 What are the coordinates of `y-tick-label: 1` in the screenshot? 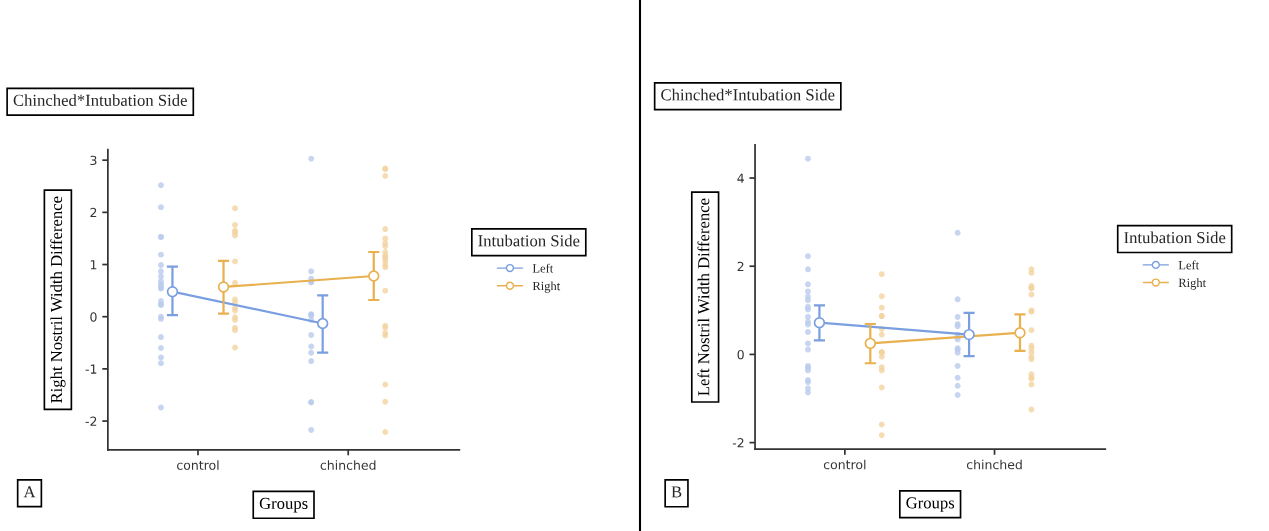 It's located at (93, 265).